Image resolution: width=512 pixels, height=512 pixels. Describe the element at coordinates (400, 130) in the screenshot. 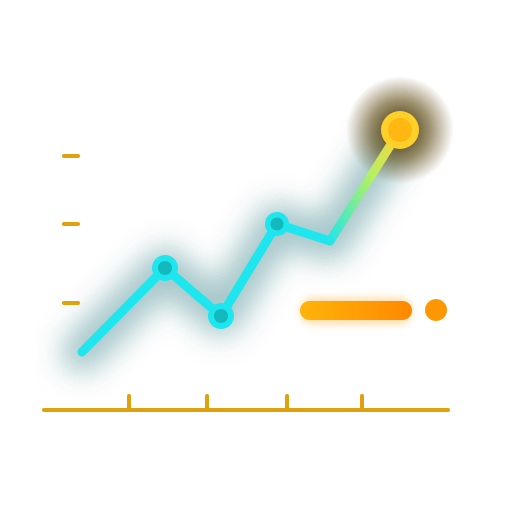

I see `highlight-point` at that location.